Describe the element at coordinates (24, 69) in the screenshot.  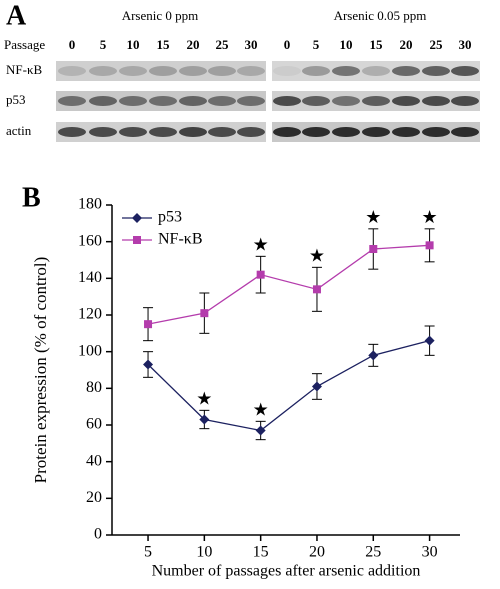
I see `row-label: NF-κB` at that location.